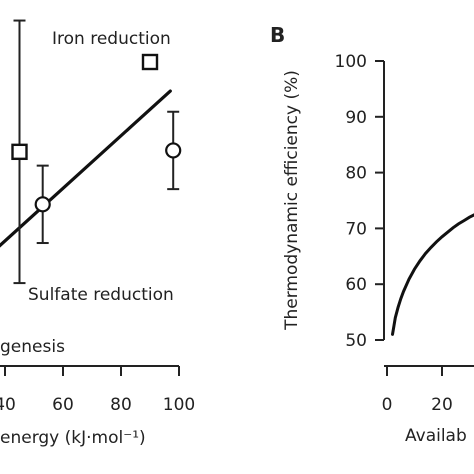 This screenshot has height=474, width=474. I want to click on panel-a-x-tick-label: 100, so click(179, 405).